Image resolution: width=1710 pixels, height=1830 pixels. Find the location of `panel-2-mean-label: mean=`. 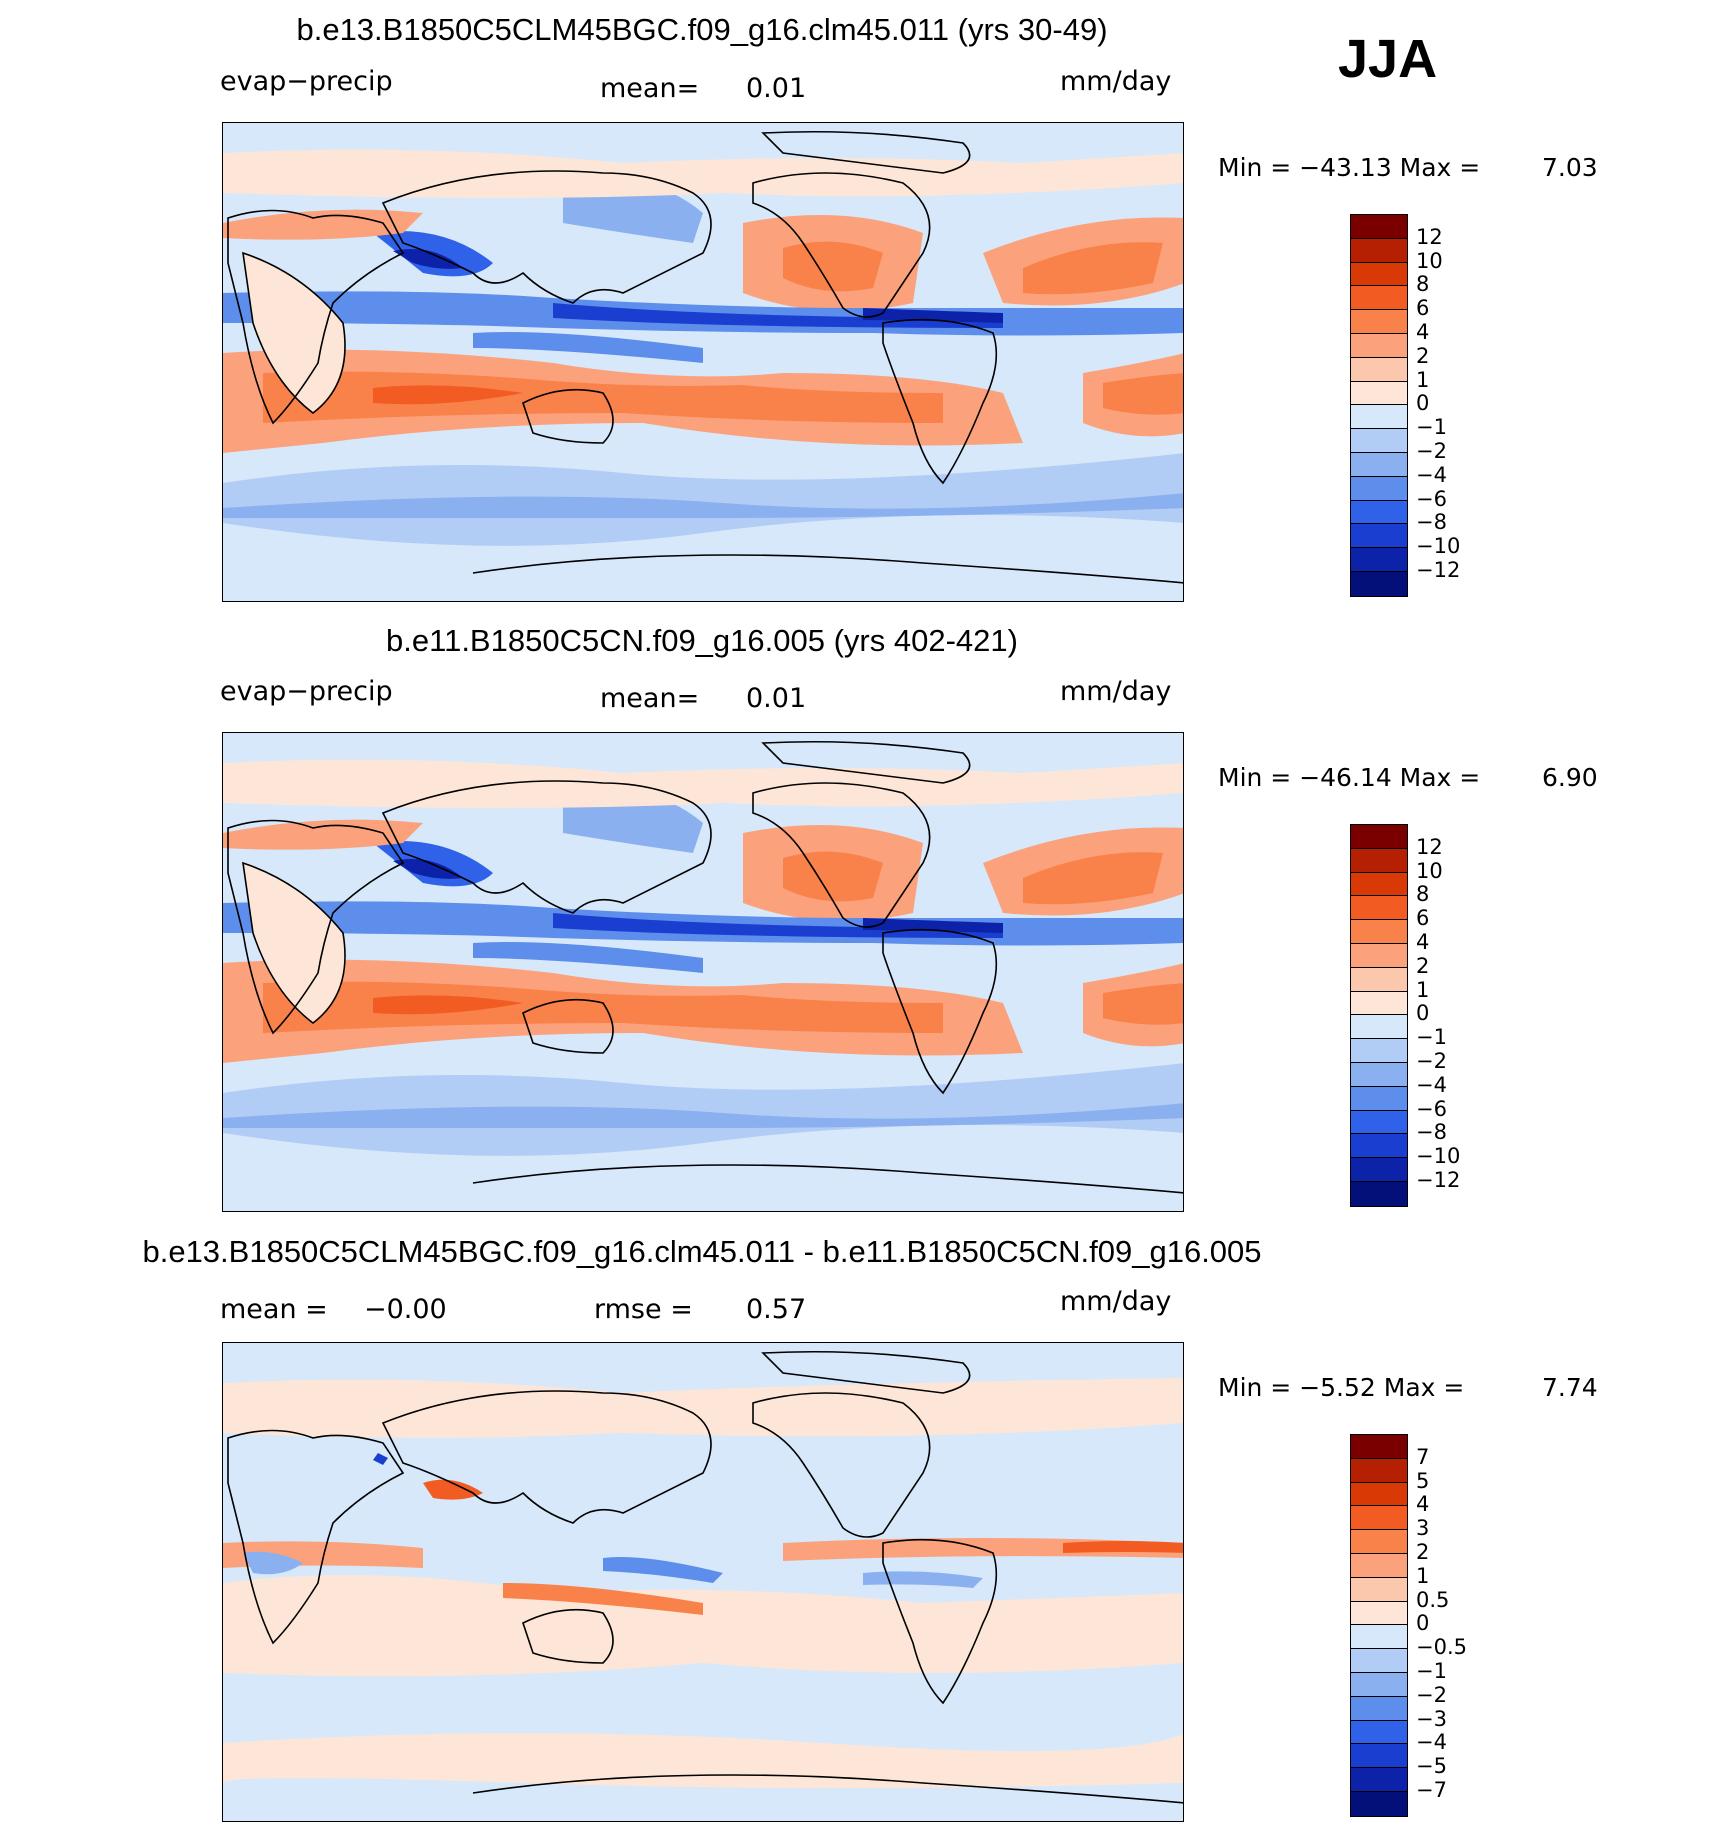

panel-2-mean-label: mean= is located at coordinates (650, 698).